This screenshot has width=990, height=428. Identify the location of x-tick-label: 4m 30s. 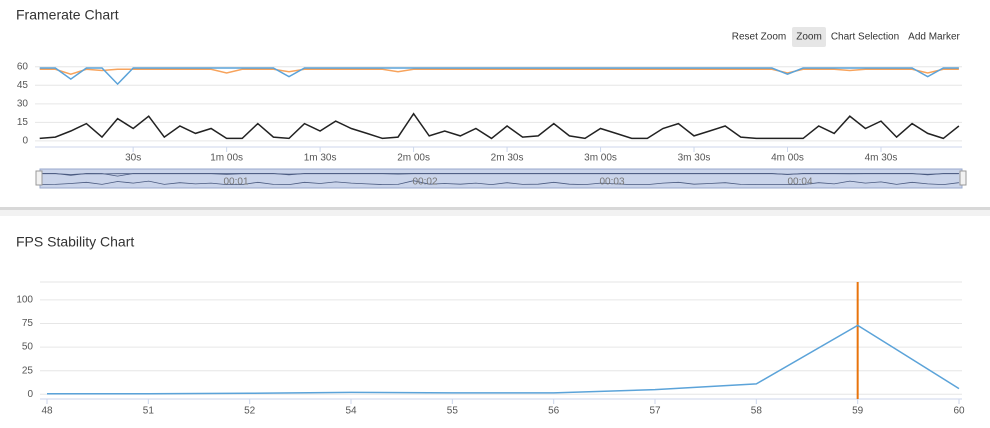
(881, 158).